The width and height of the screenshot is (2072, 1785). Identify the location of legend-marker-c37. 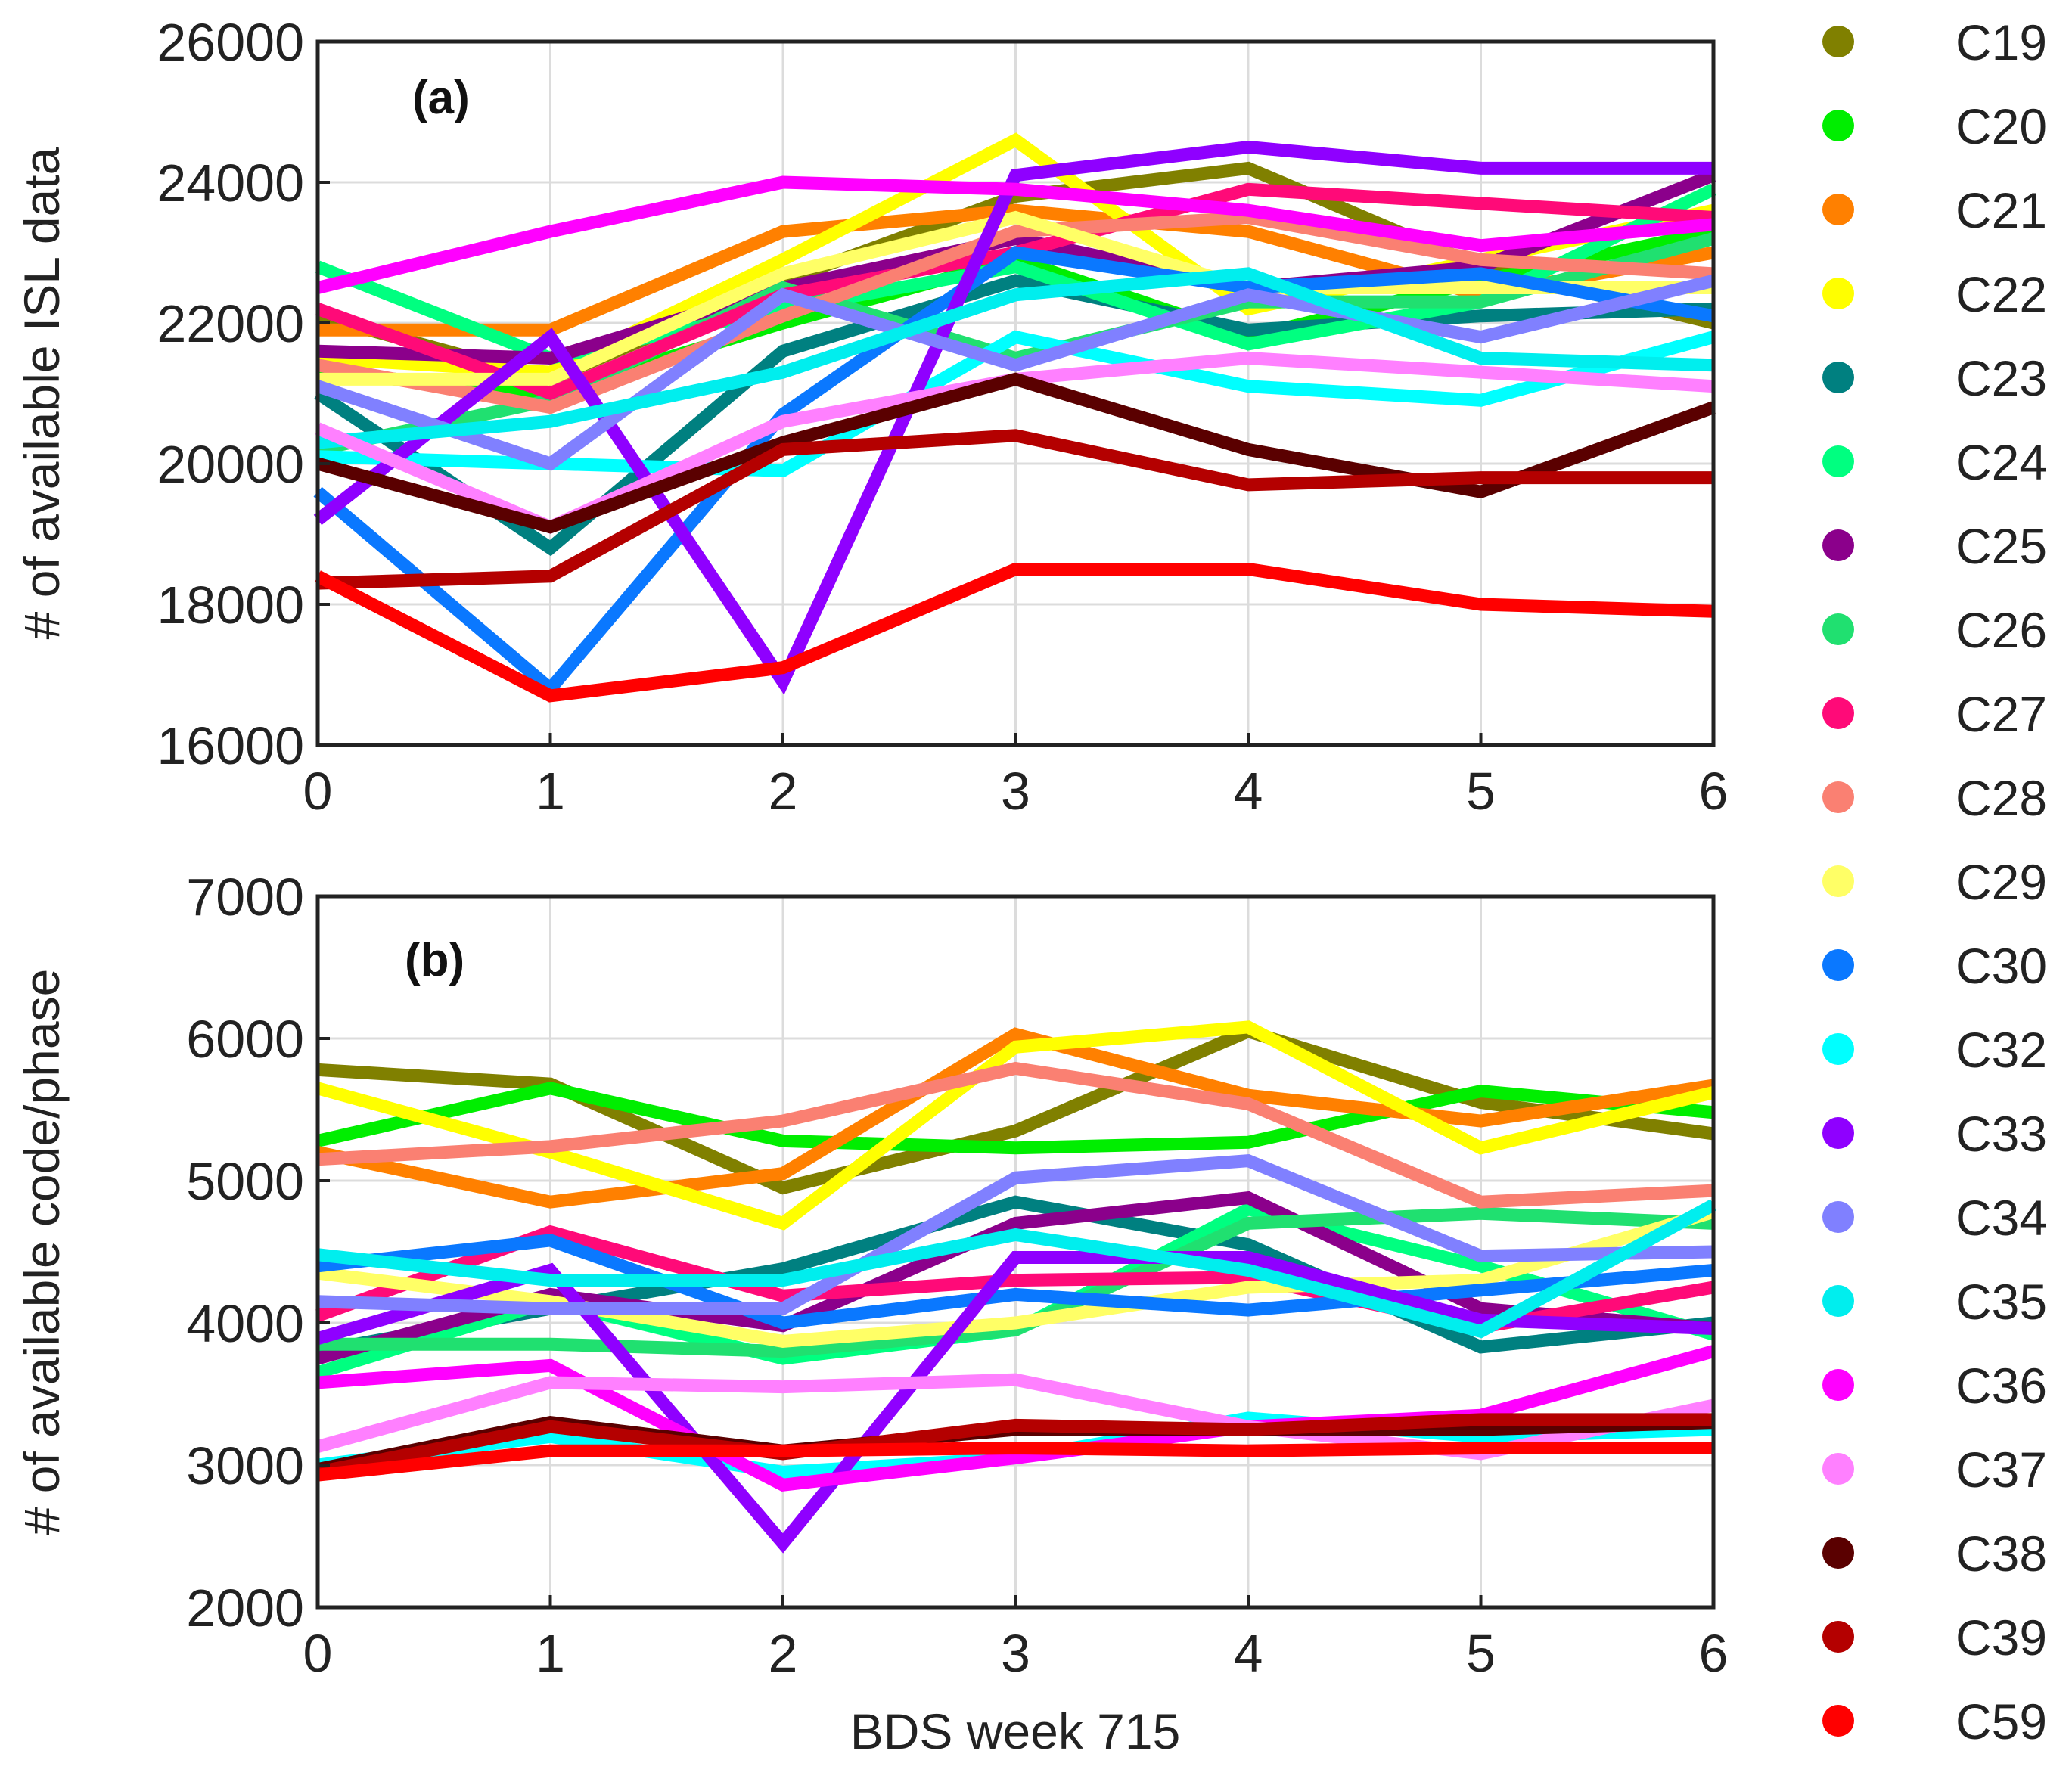
(1838, 1469).